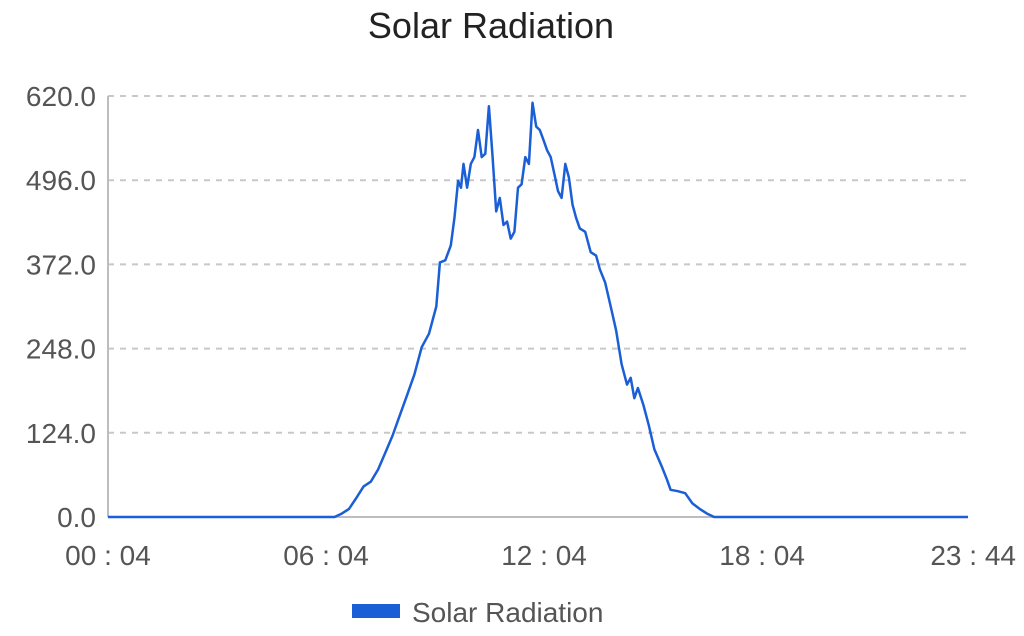  What do you see at coordinates (61, 307) in the screenshot?
I see `y-axis-ticks: 0.0 124.0 248.0 372.0 496.0 620.0` at bounding box center [61, 307].